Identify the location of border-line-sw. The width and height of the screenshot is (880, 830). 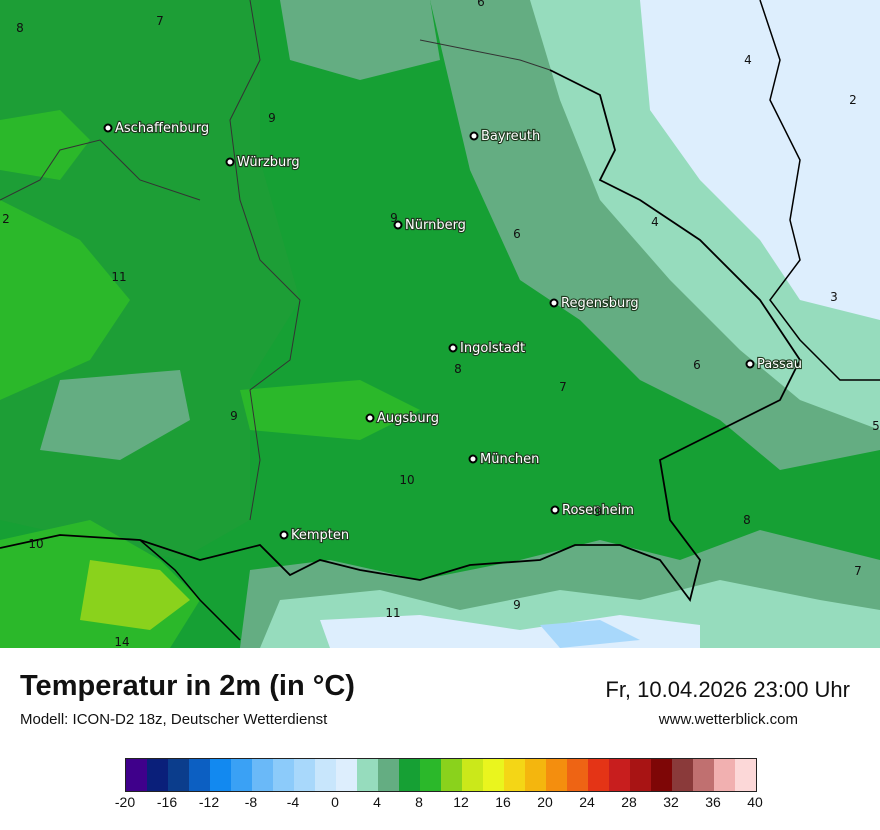
(190, 590).